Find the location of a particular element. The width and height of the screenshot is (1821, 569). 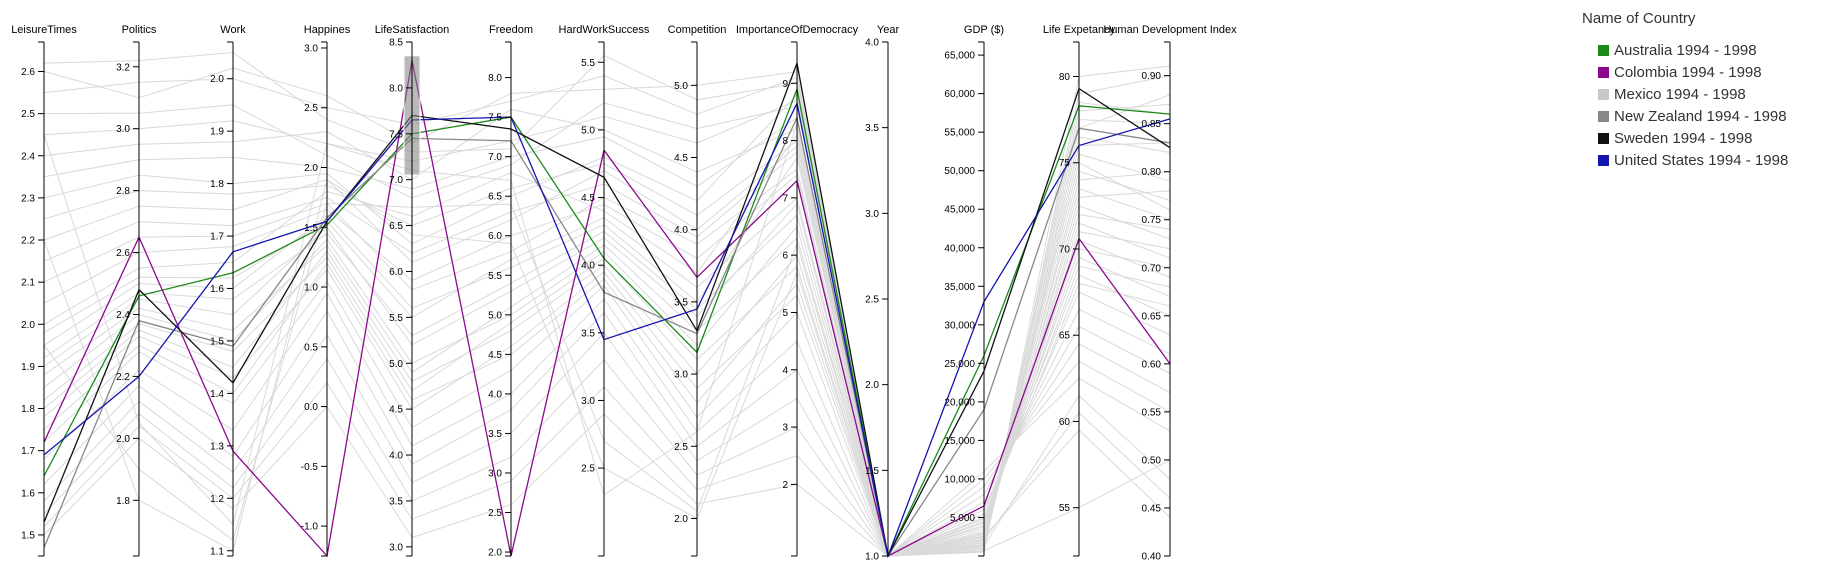

tick-label: 1.6 is located at coordinates (28, 493).